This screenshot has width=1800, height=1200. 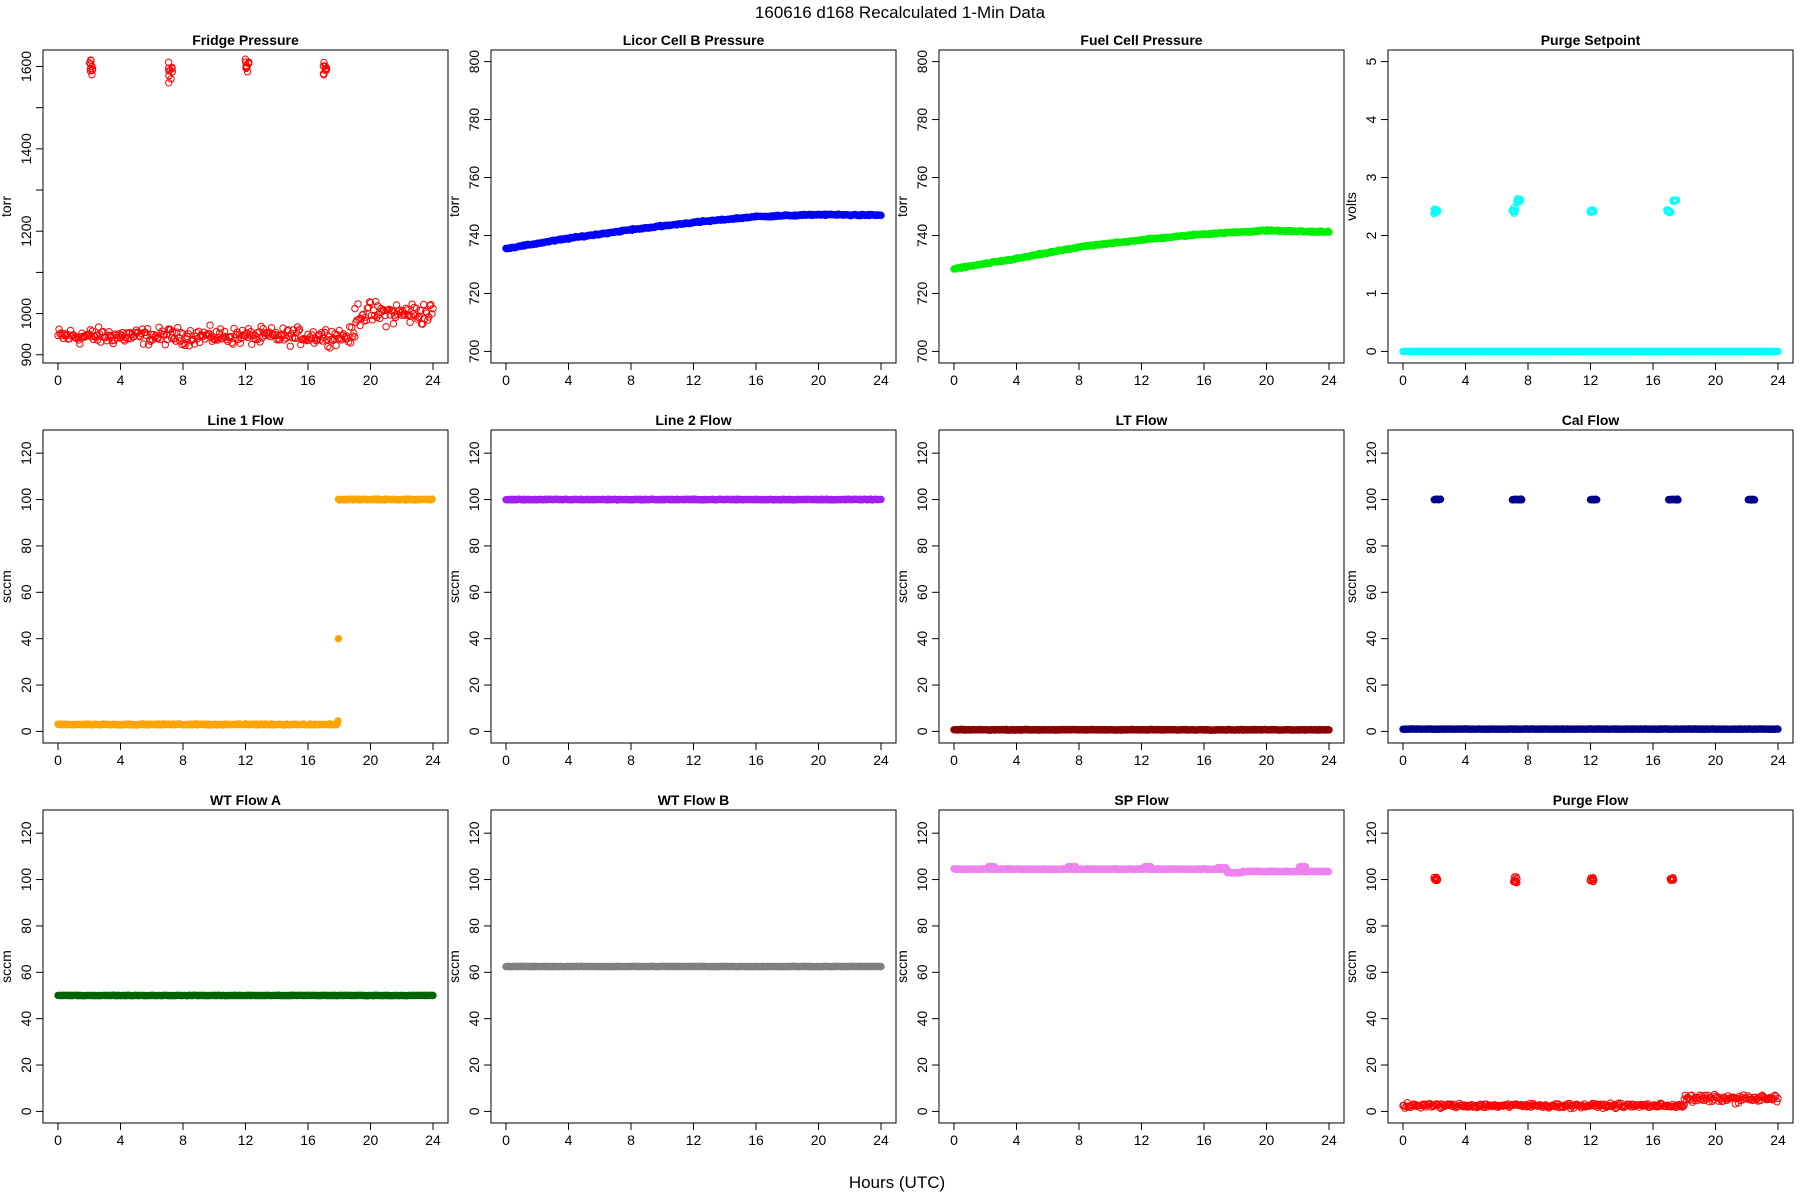 What do you see at coordinates (245, 995) in the screenshot?
I see `data-series` at bounding box center [245, 995].